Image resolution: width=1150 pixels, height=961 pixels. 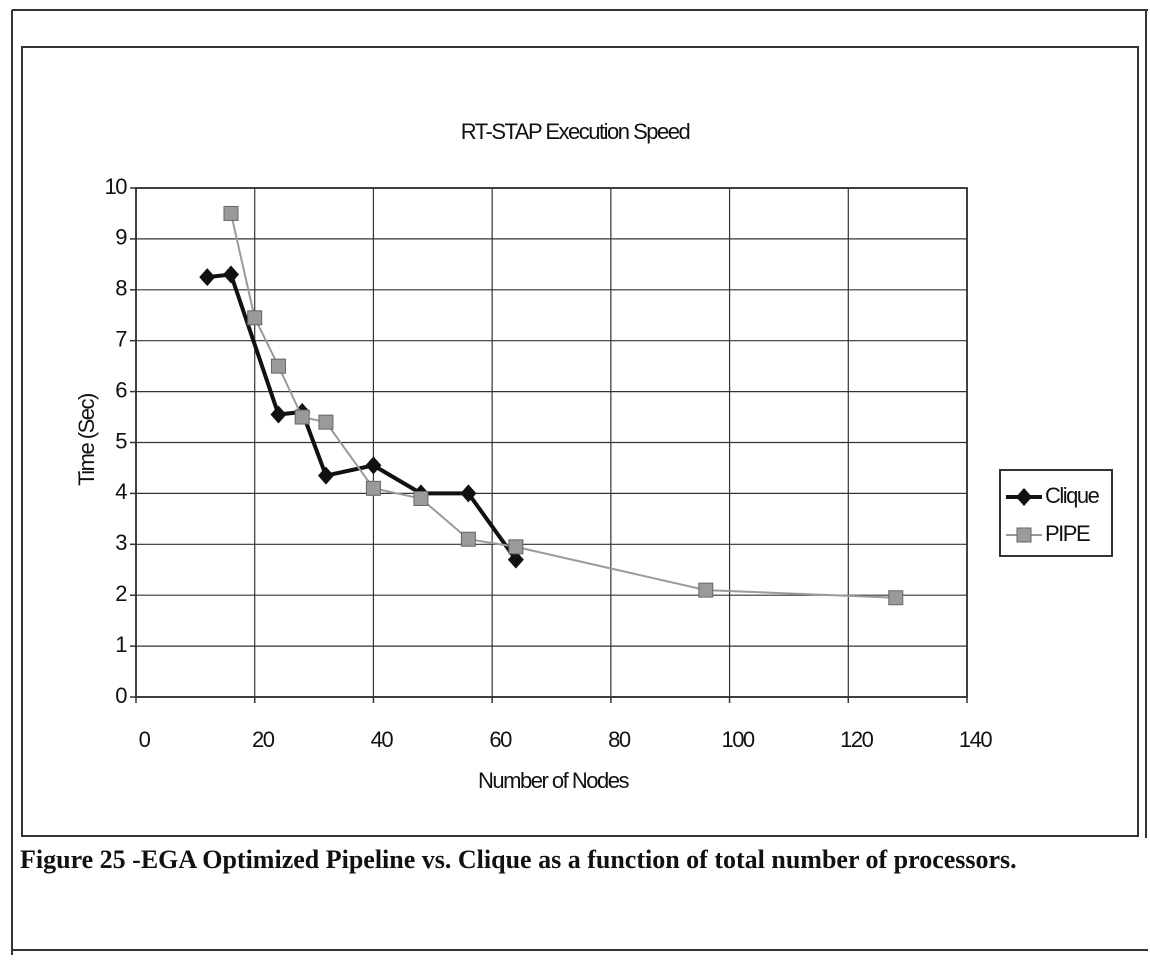 I want to click on y-tick-label: 5, so click(x=121, y=440).